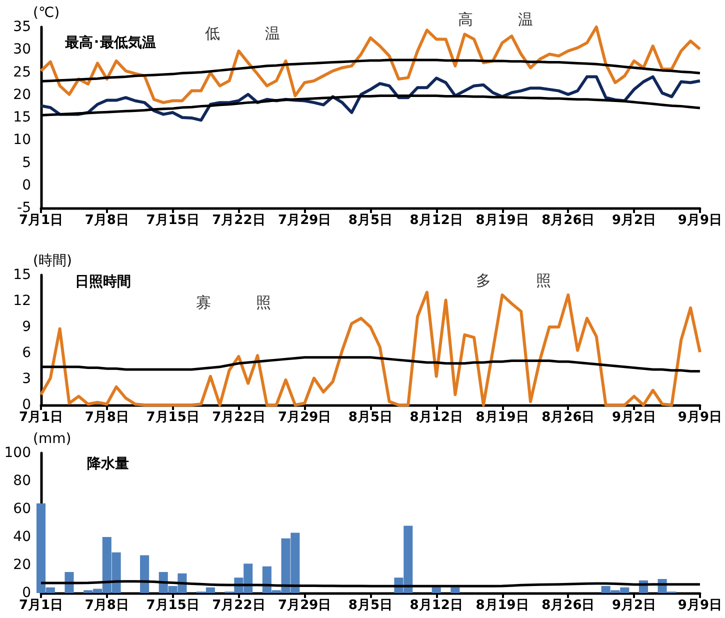  I want to click on y-tick-label: 30, so click(22, 50).